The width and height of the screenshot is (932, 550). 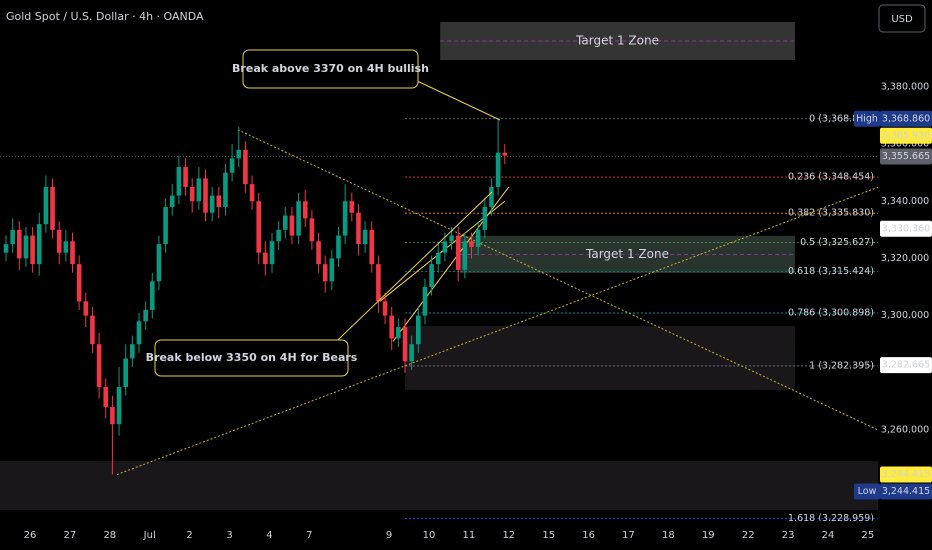 I want to click on callout-pointer, so click(x=405, y=275).